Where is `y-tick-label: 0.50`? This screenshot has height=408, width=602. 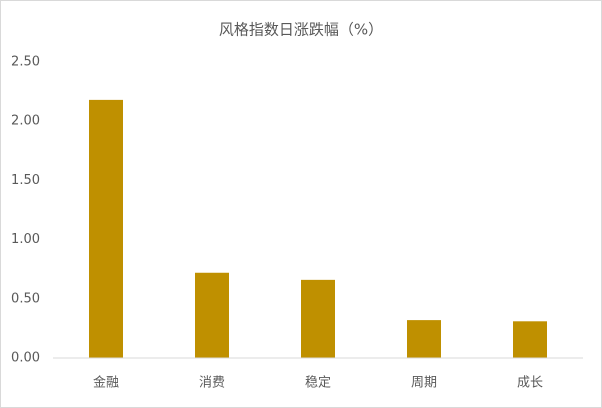 y-tick-label: 0.50 is located at coordinates (25, 298).